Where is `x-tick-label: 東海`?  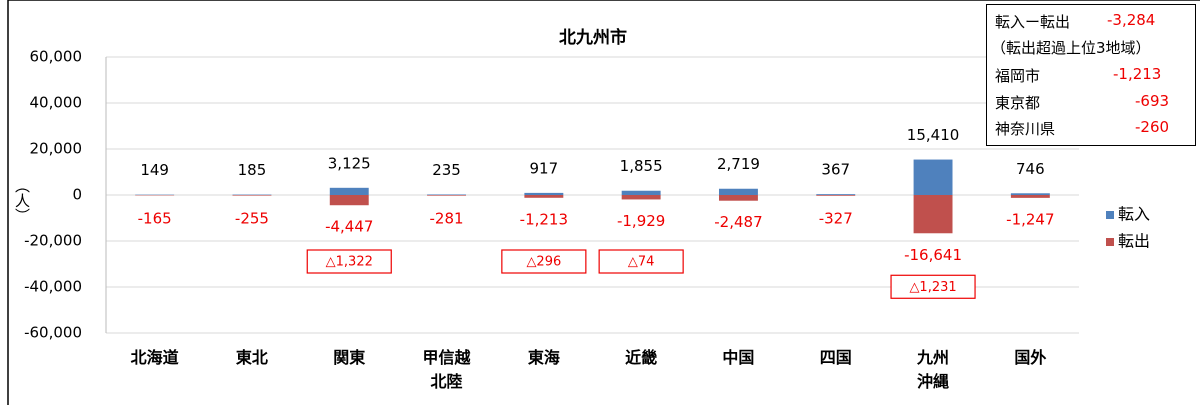 x-tick-label: 東海 is located at coordinates (543, 357).